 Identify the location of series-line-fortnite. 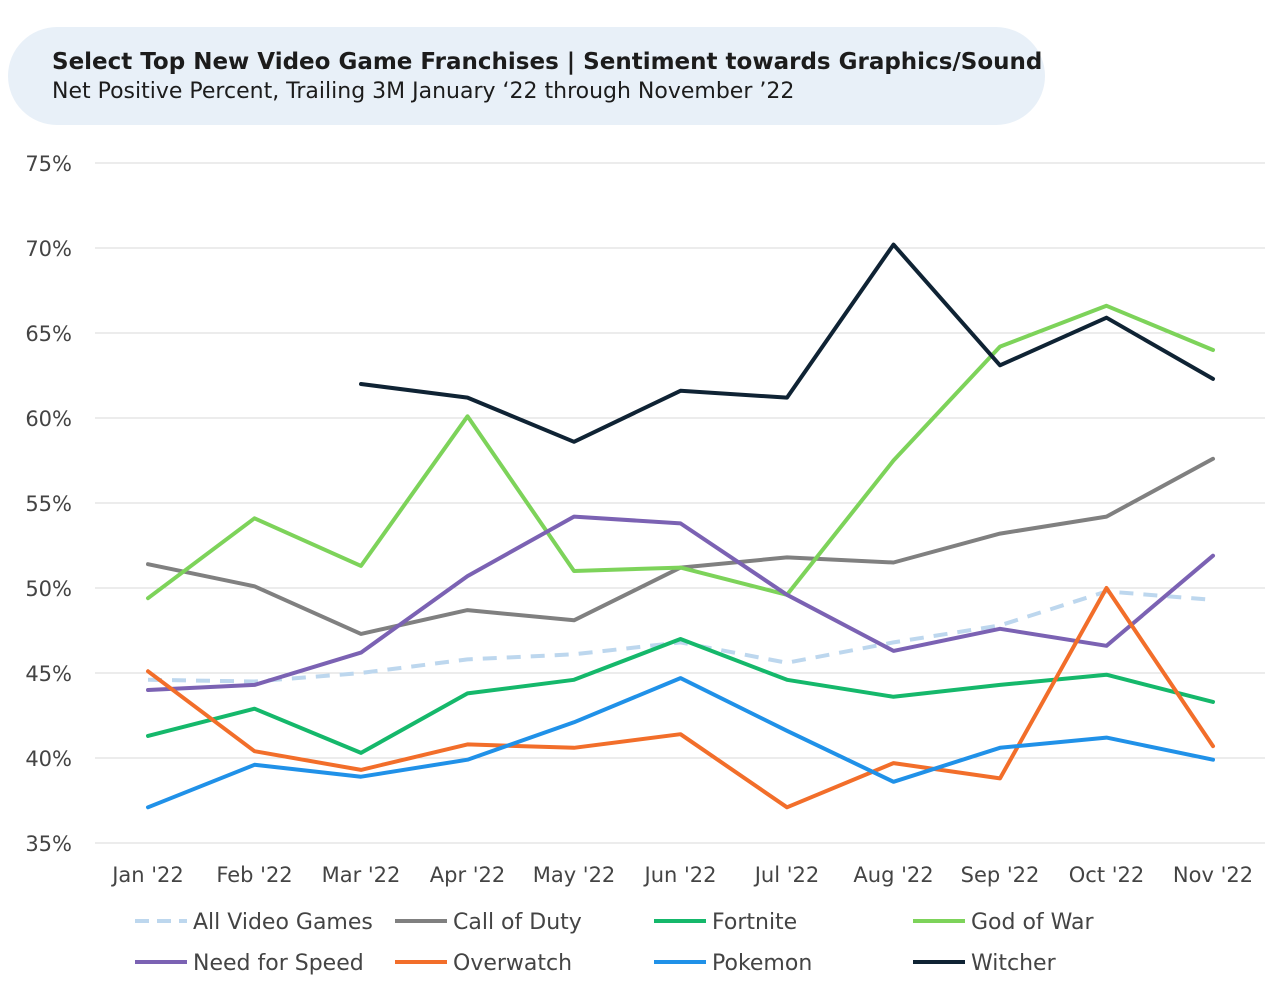
(680, 696).